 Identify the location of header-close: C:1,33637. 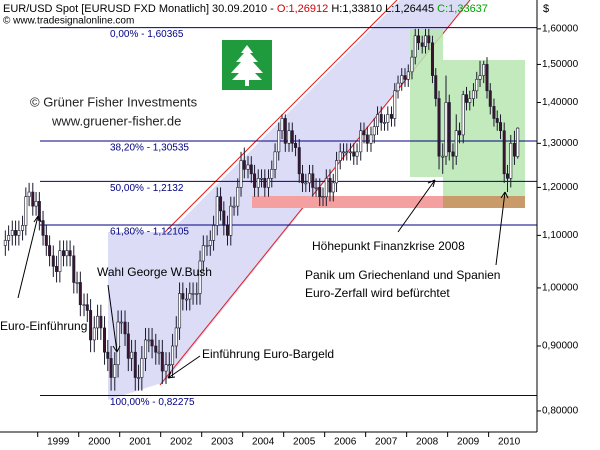
(462, 9).